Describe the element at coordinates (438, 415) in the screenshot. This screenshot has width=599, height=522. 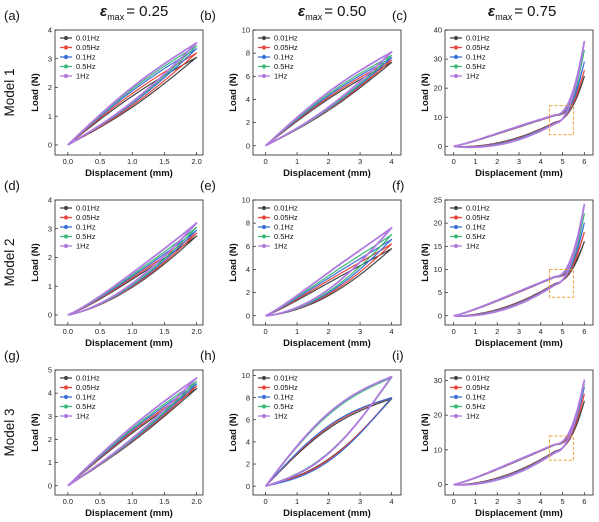
I see `y-tick-label: 20` at that location.